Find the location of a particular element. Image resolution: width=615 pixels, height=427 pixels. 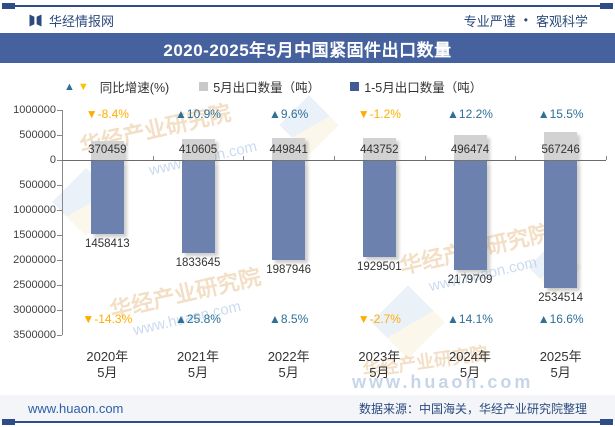

legend-item-may: 5月出口数量（吨） is located at coordinates (259, 86).